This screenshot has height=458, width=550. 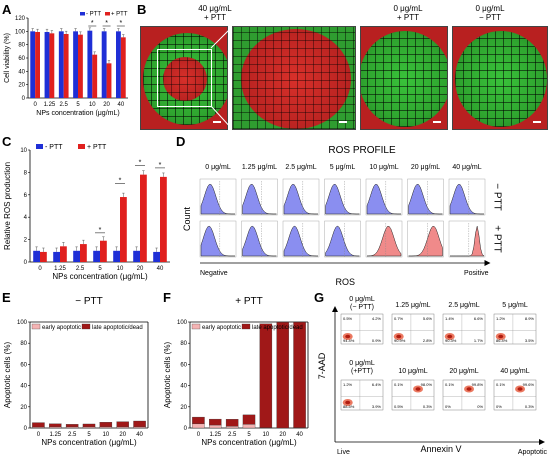 What do you see at coordinates (21, 86) in the screenshot?
I see `y-tick-label: 20` at bounding box center [21, 86].